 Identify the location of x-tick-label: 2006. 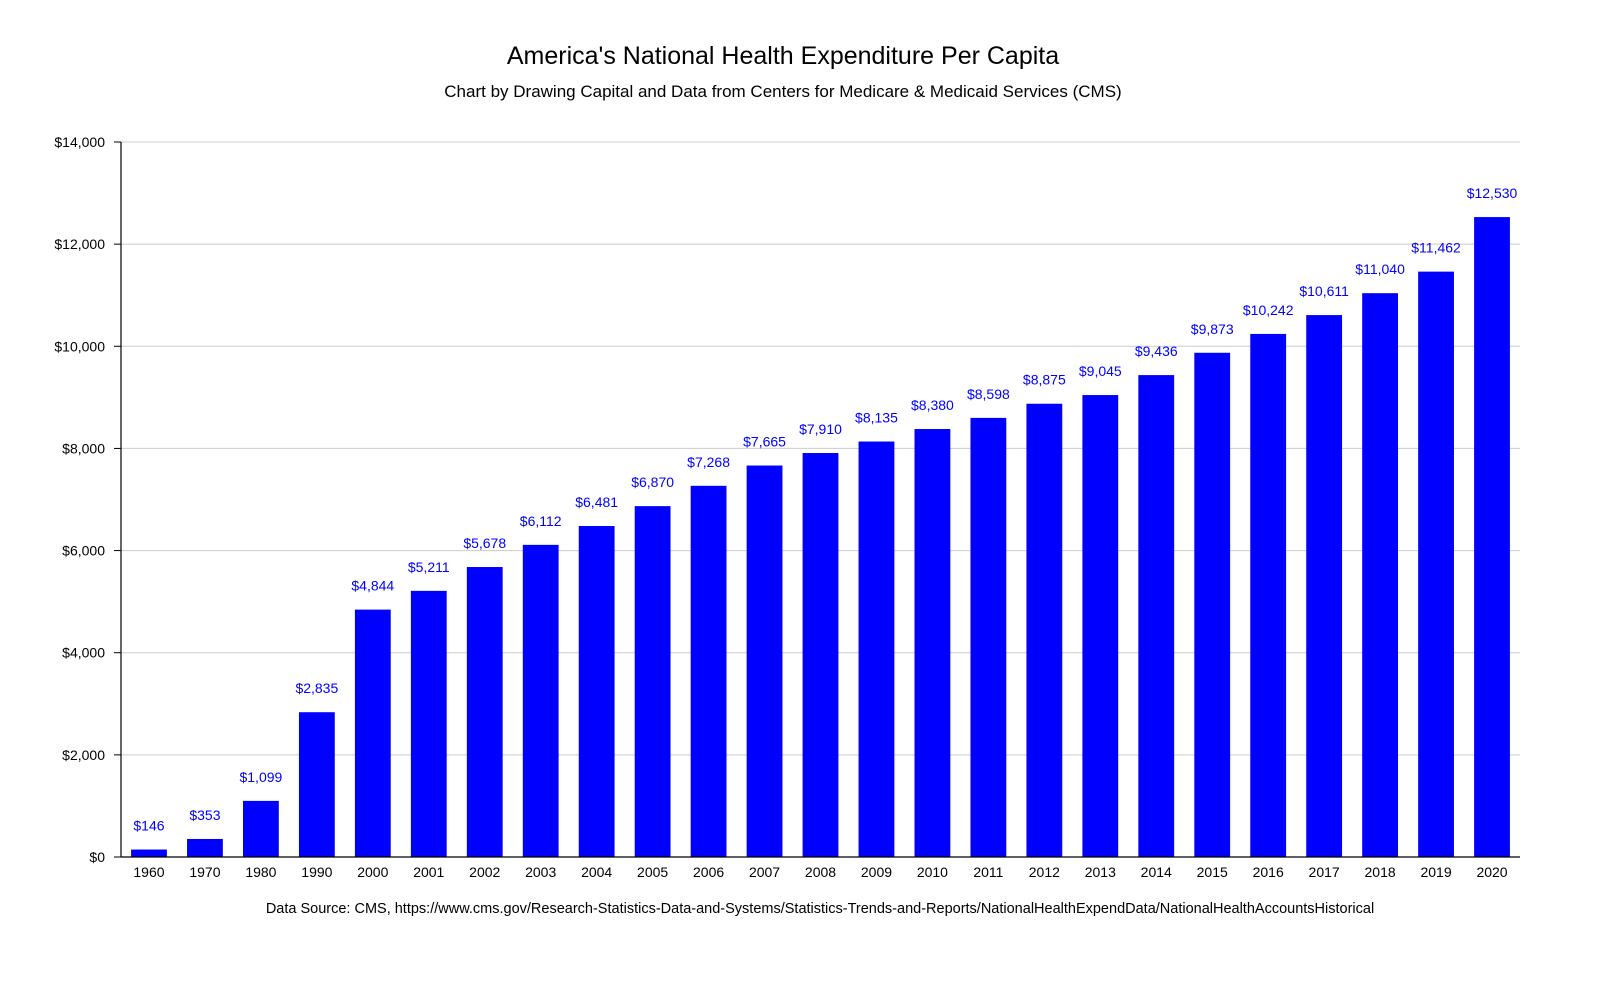
(708, 872).